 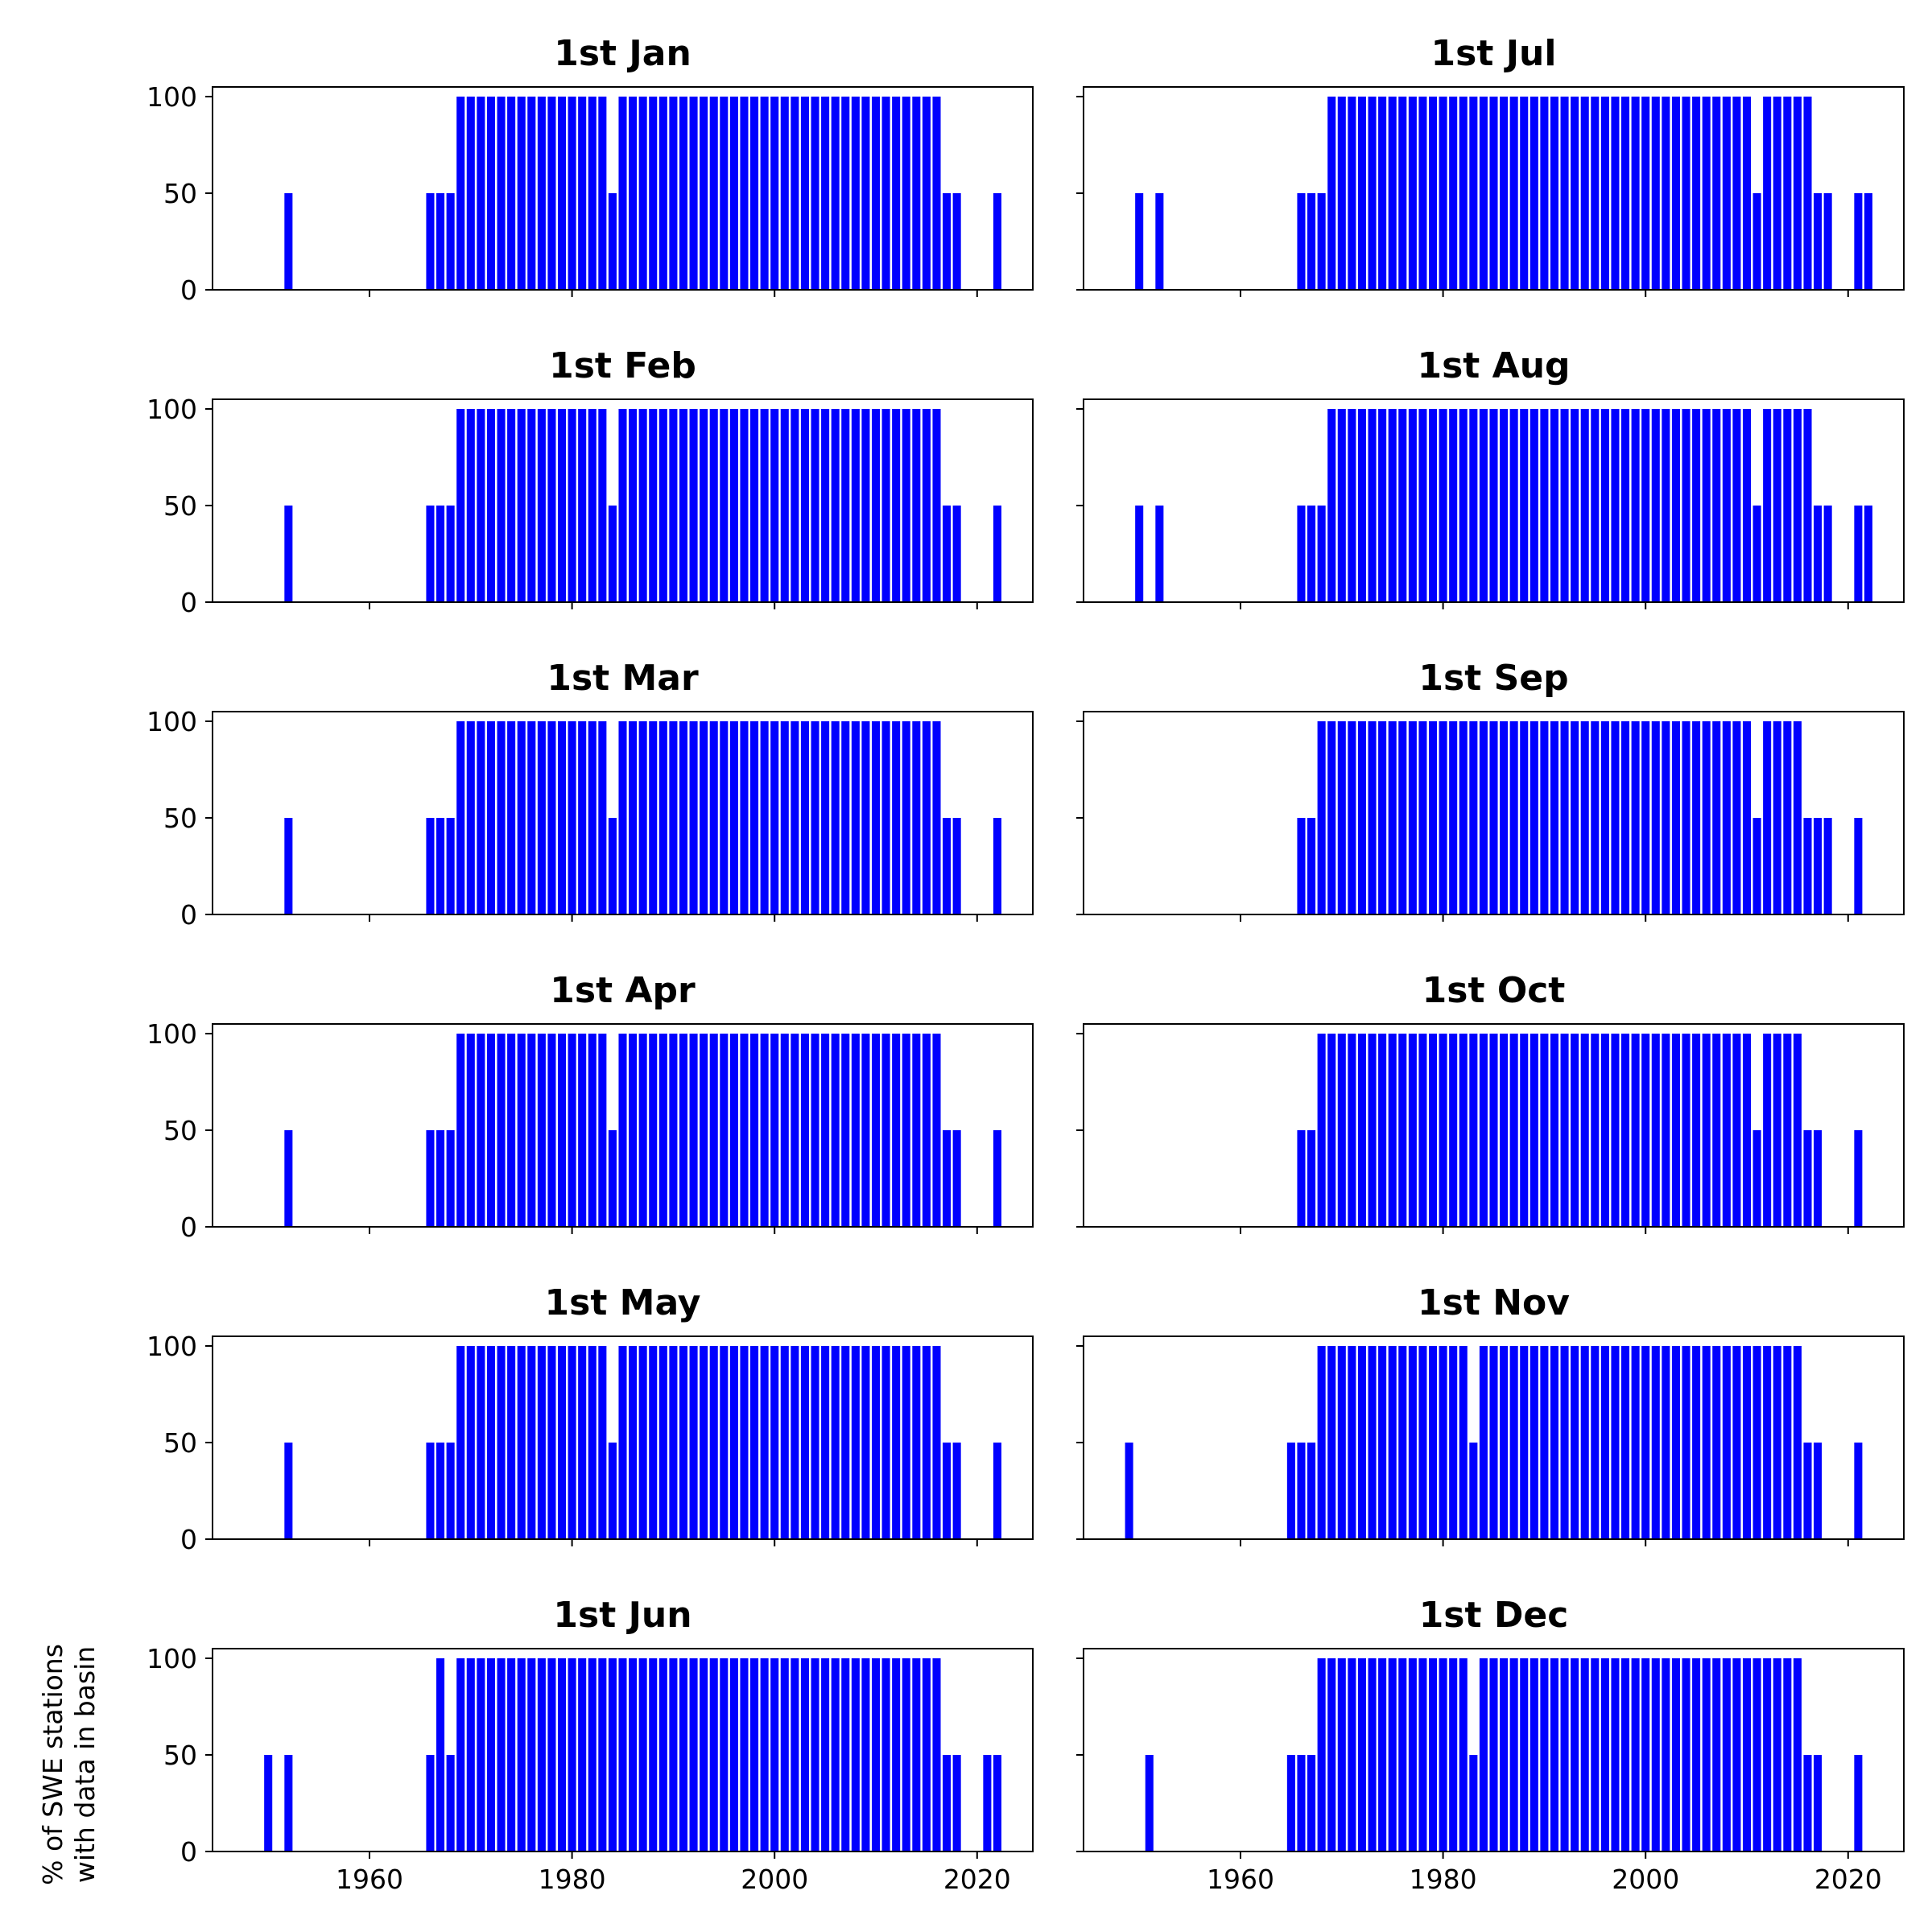 I want to click on bar-1978, so click(x=1422, y=193).